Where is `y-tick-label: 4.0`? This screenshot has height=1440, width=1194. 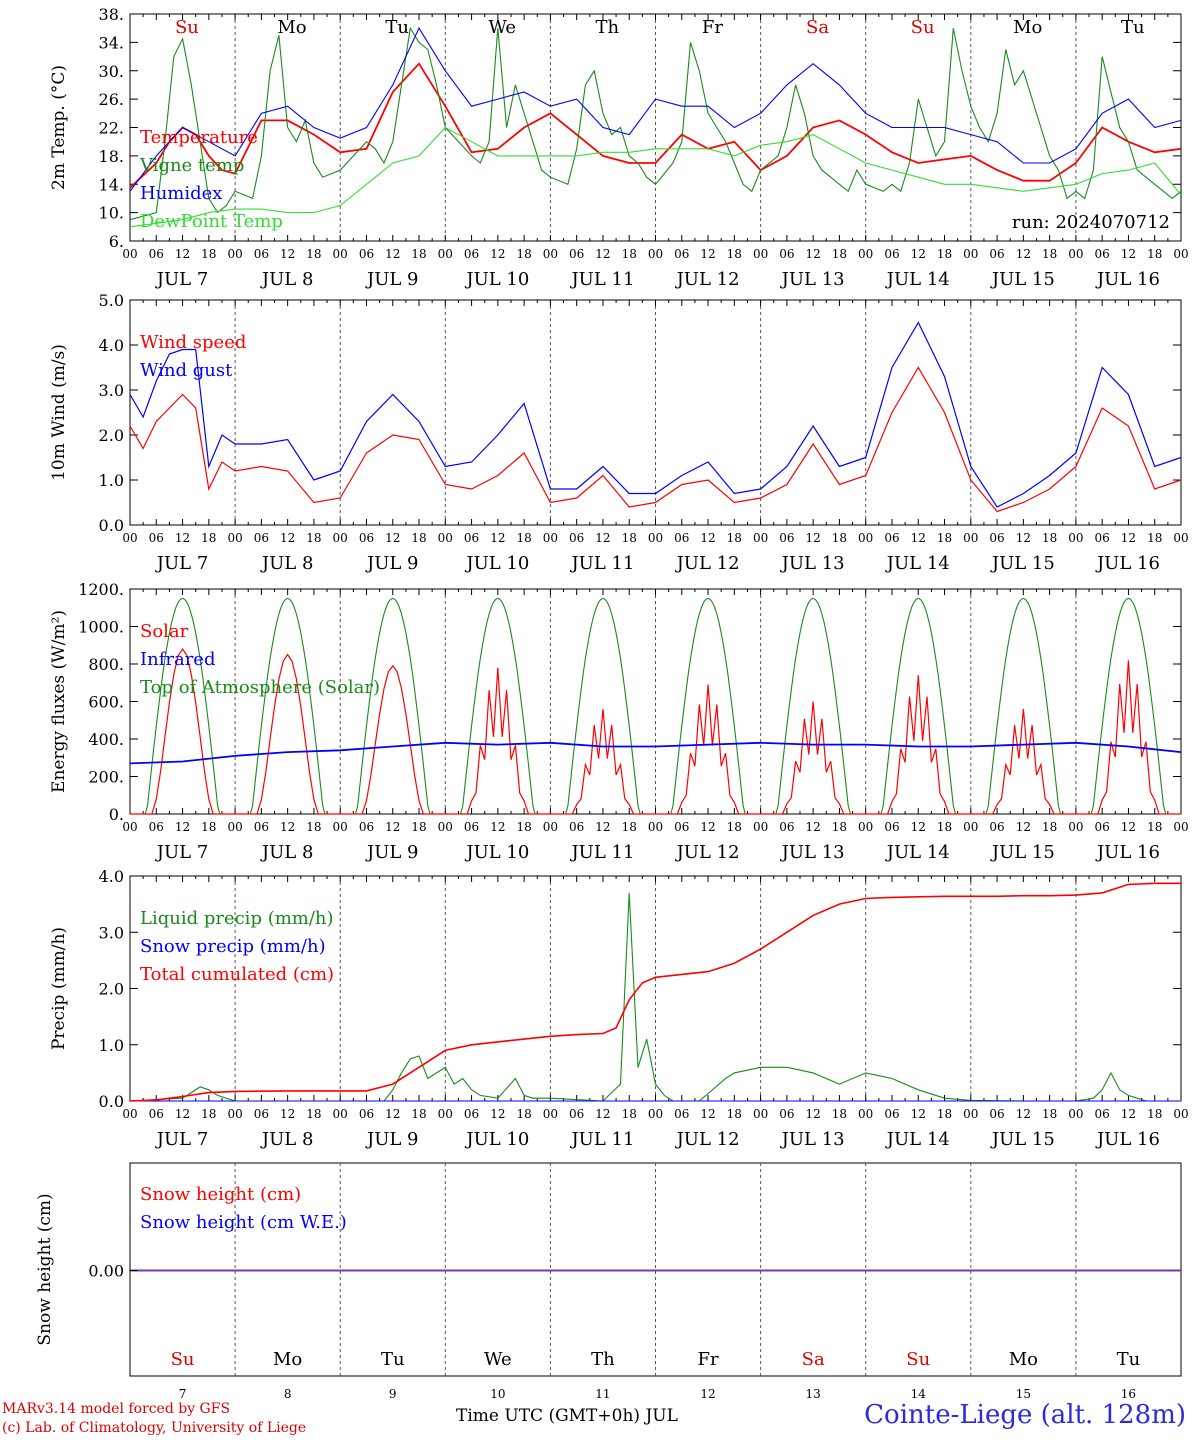
y-tick-label: 4.0 is located at coordinates (111, 345).